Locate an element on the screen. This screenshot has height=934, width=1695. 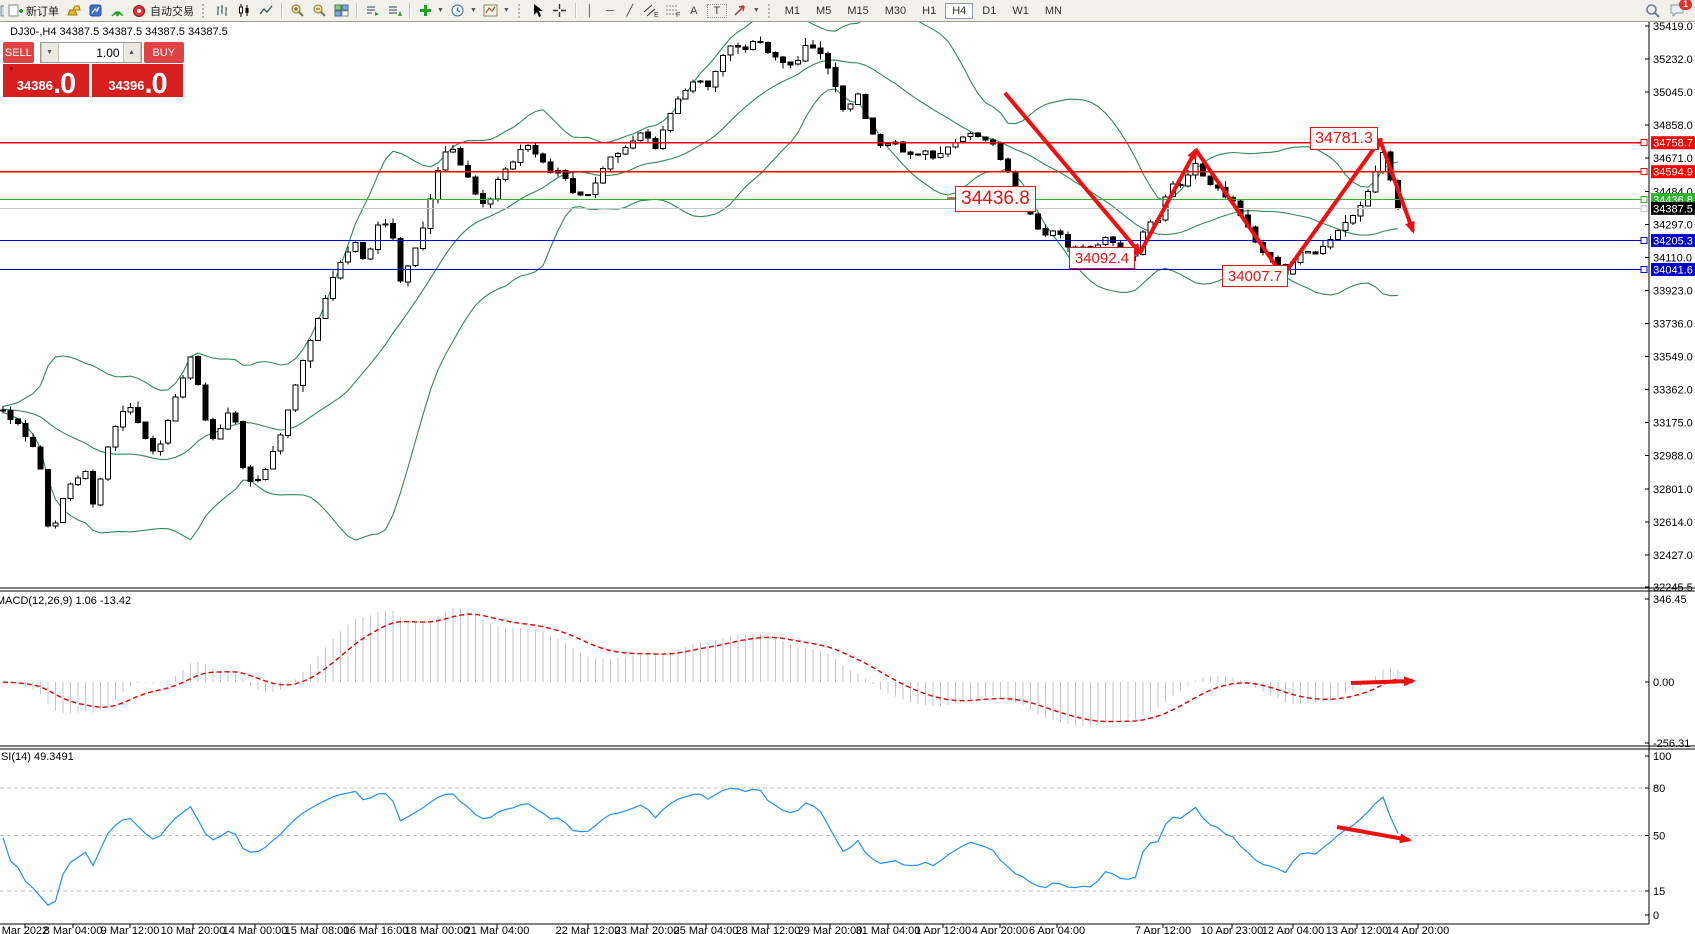
signal-icon is located at coordinates (117, 10).